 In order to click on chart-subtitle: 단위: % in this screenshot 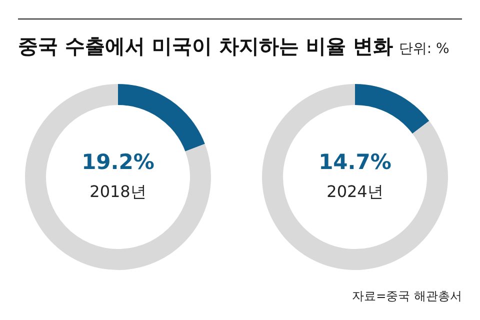, I will do `click(424, 49)`.